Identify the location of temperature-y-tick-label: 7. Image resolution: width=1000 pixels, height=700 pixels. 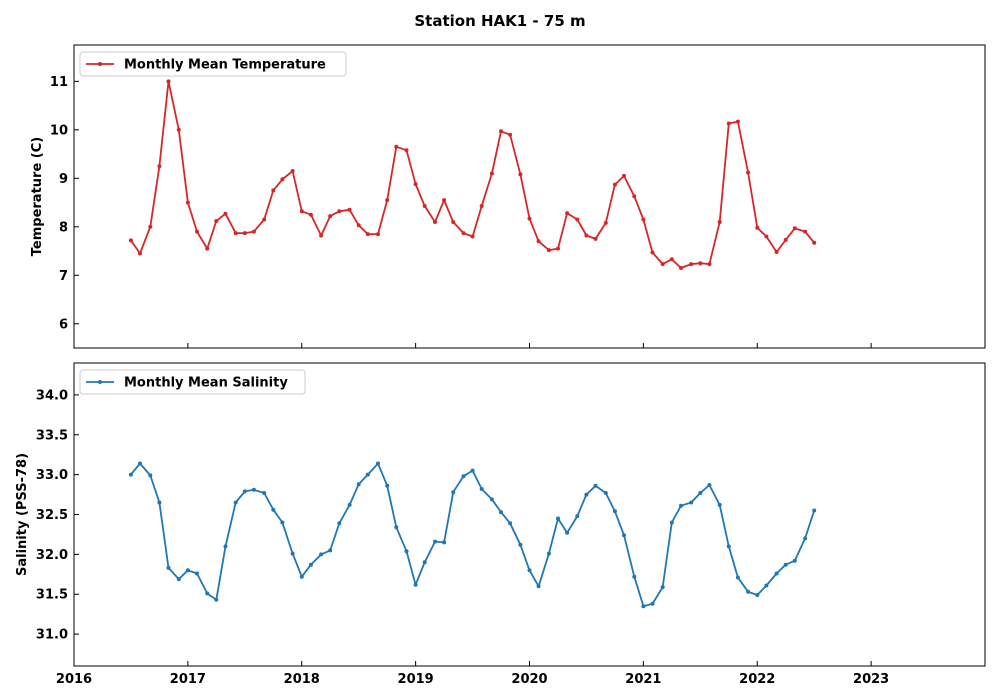
(63, 276).